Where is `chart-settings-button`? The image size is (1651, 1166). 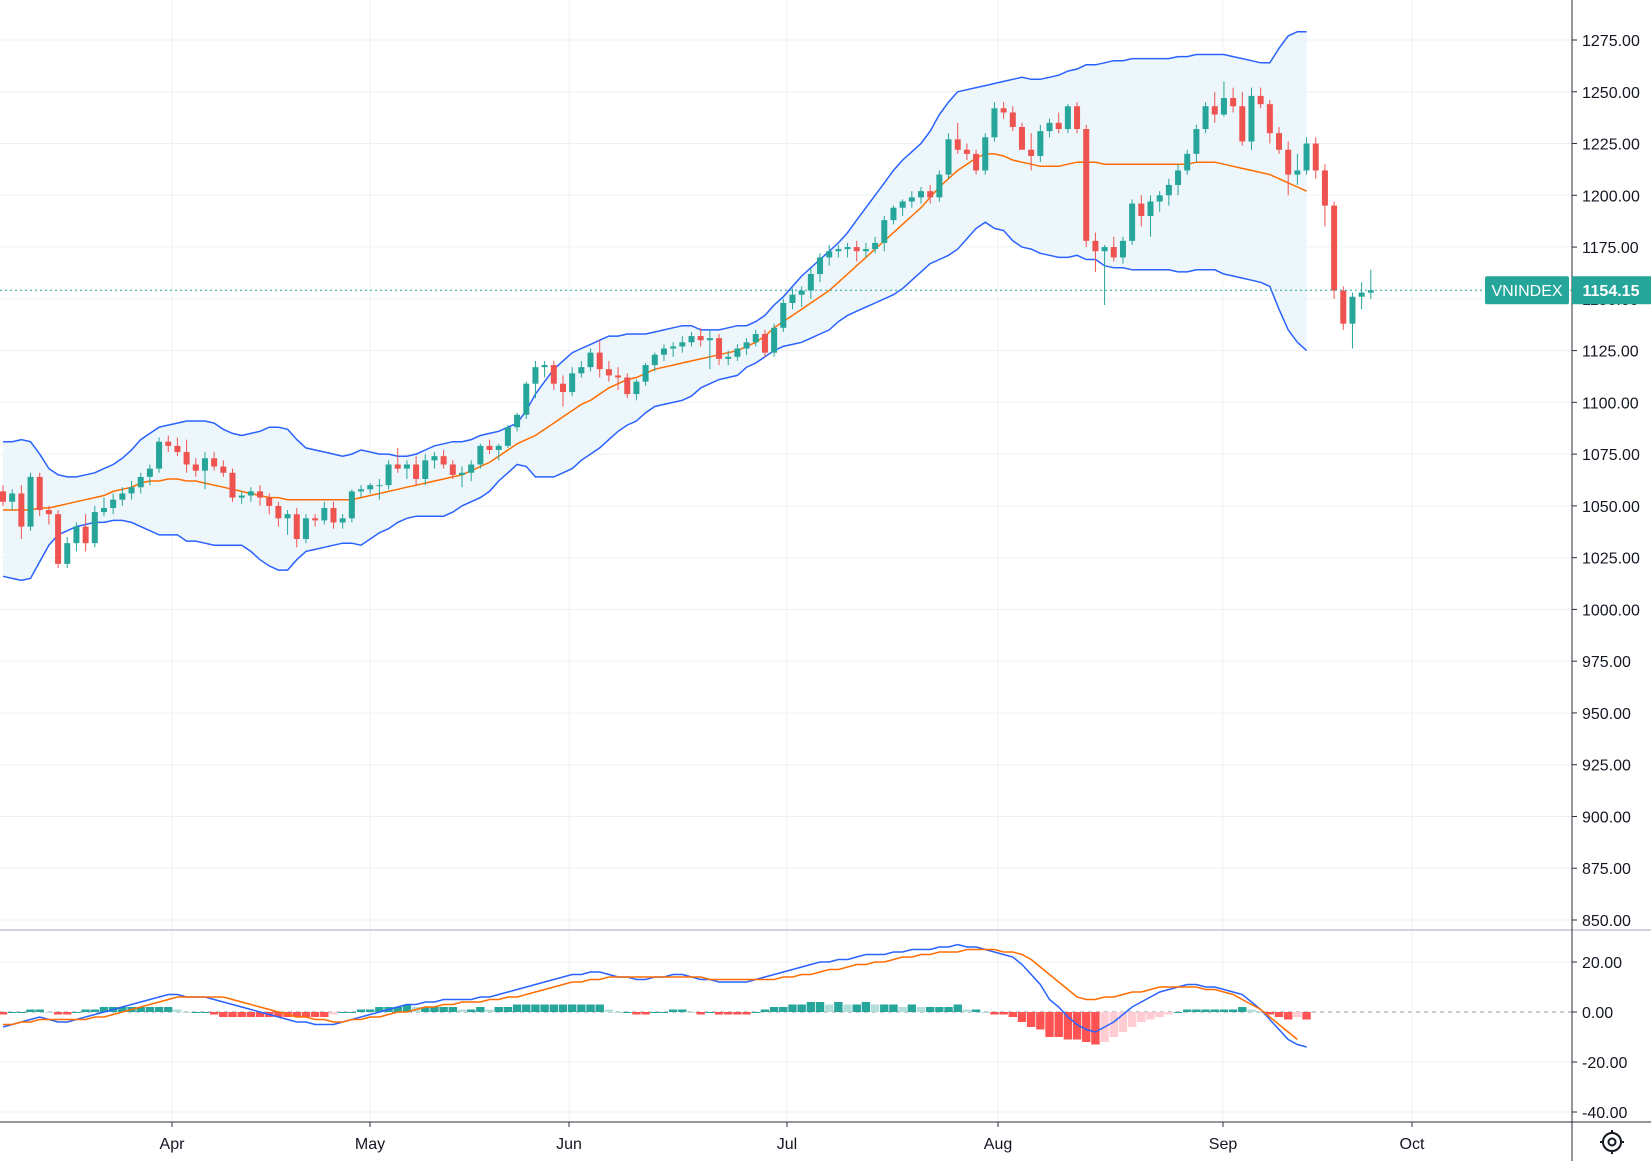 chart-settings-button is located at coordinates (1612, 1142).